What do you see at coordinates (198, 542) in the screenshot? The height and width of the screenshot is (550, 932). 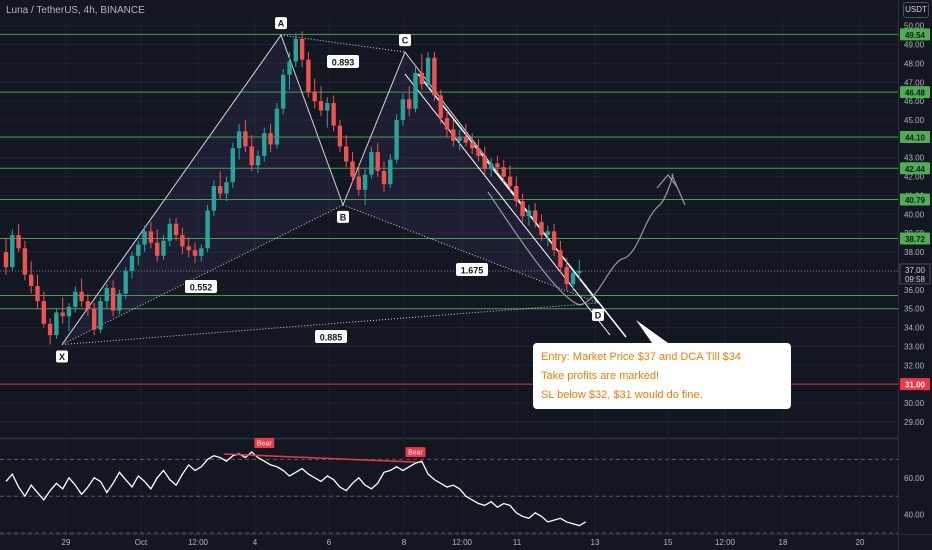 I see `time-axis-label: 12:00` at bounding box center [198, 542].